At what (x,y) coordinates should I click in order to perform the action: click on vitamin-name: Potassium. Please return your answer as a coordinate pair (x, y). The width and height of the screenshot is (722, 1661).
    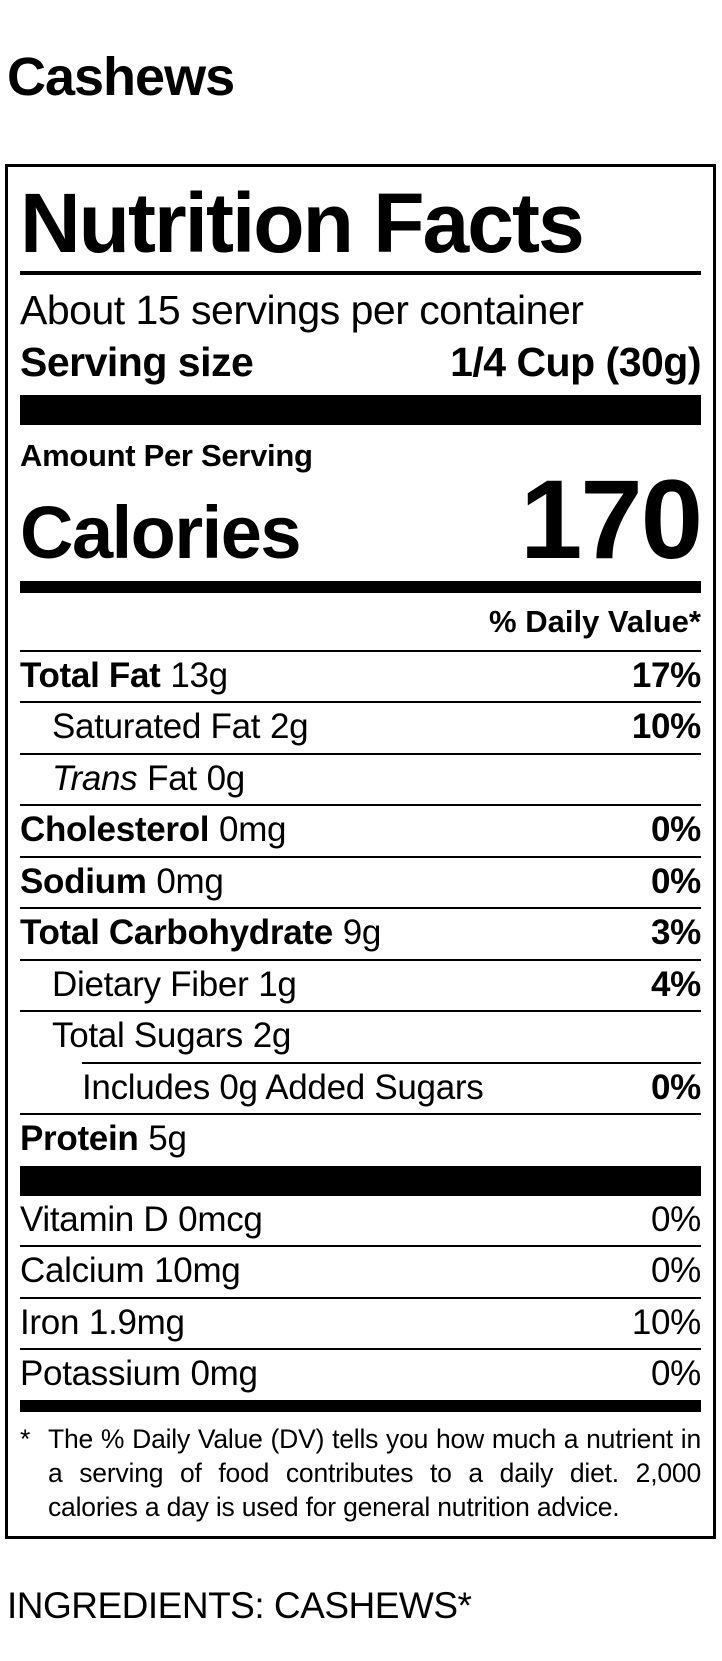
    Looking at the image, I should click on (100, 1374).